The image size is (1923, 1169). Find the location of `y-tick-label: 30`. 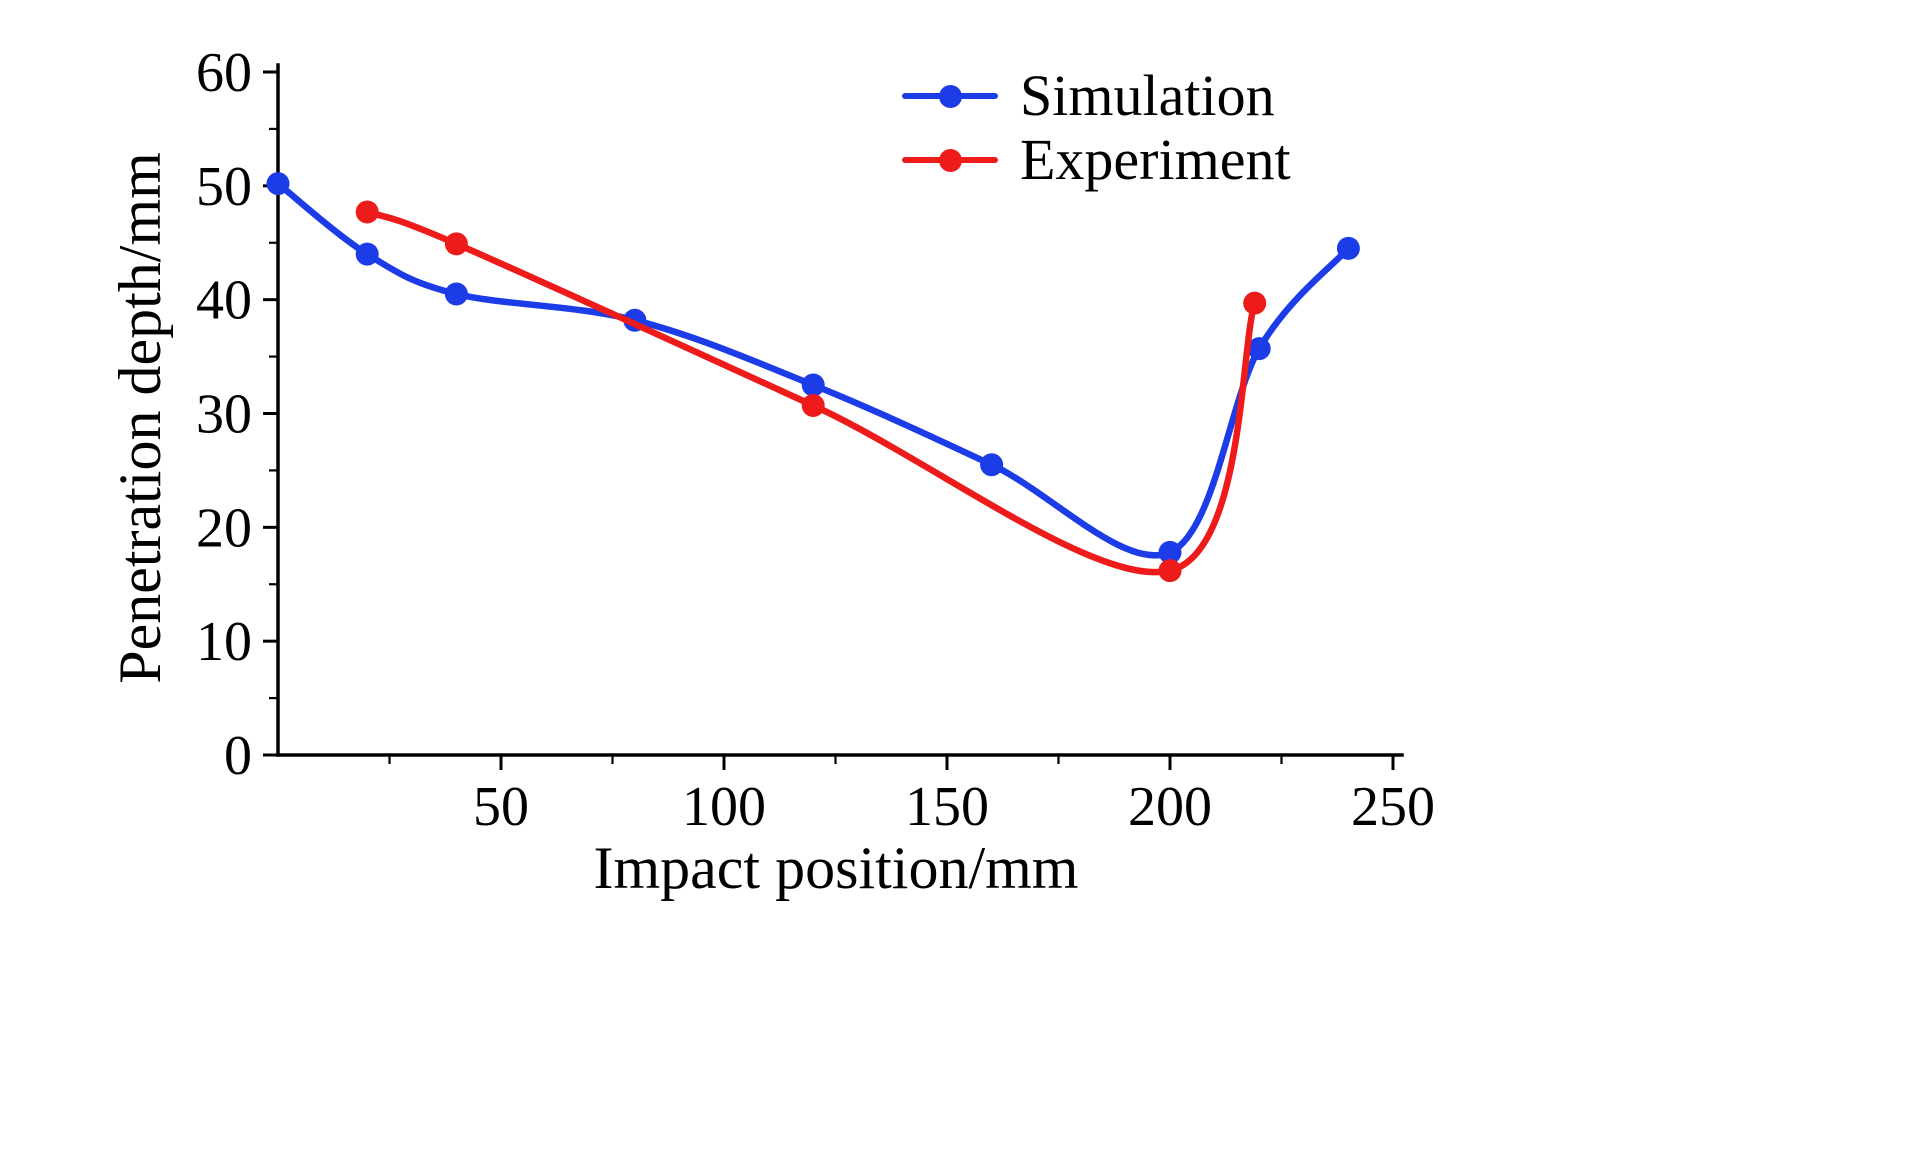

y-tick-label: 30 is located at coordinates (224, 415).